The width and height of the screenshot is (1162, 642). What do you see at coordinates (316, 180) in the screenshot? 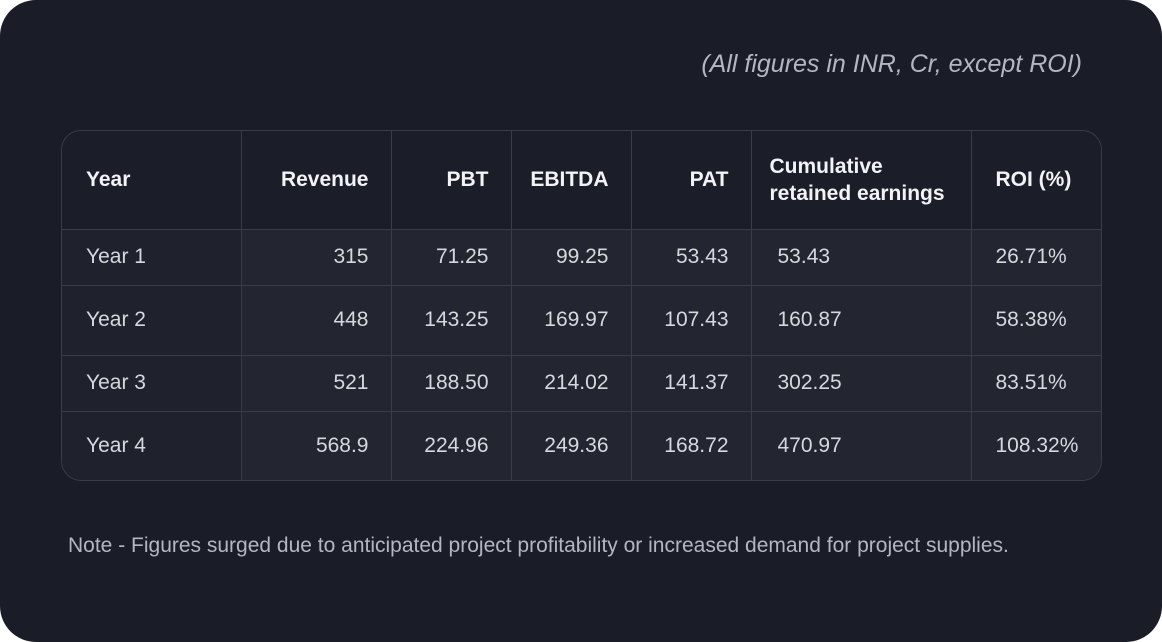
I see `header-revenue: Revenue` at bounding box center [316, 180].